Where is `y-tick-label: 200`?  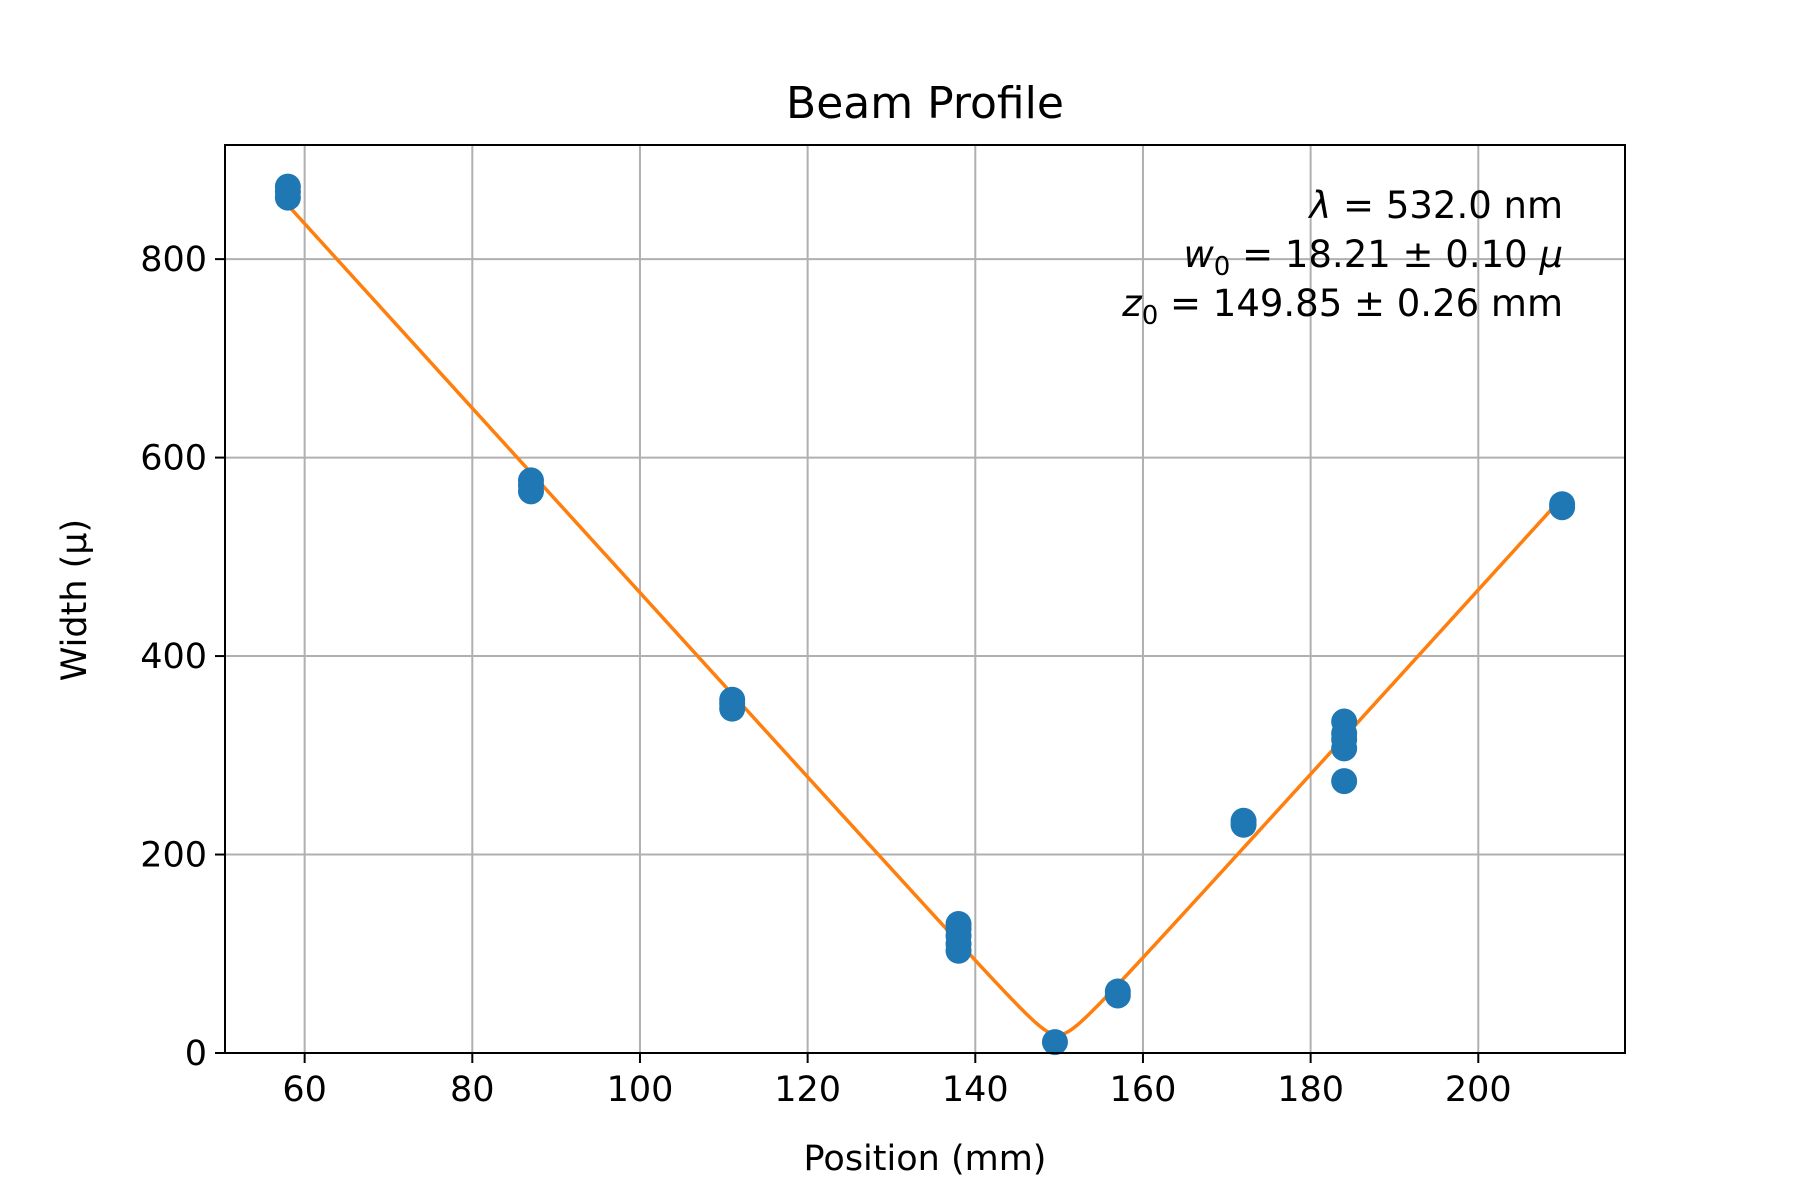
y-tick-label: 200 is located at coordinates (173, 856).